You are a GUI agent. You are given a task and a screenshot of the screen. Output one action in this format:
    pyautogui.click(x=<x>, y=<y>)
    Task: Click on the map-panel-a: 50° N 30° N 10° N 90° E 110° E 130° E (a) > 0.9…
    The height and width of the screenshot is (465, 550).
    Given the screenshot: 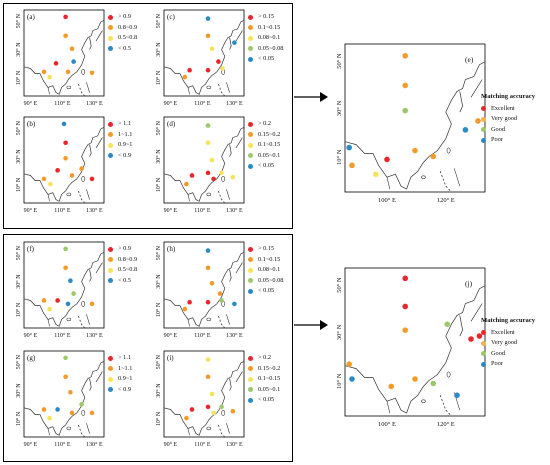 What is the action you would take?
    pyautogui.click(x=77, y=60)
    